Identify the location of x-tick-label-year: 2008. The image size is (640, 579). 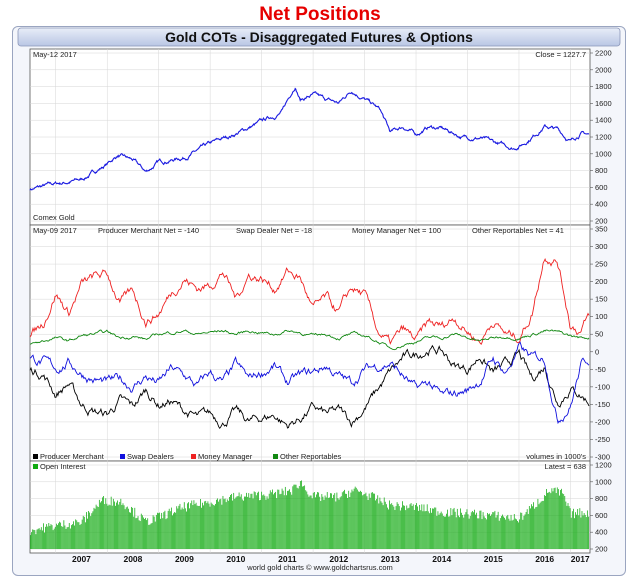
(132, 559).